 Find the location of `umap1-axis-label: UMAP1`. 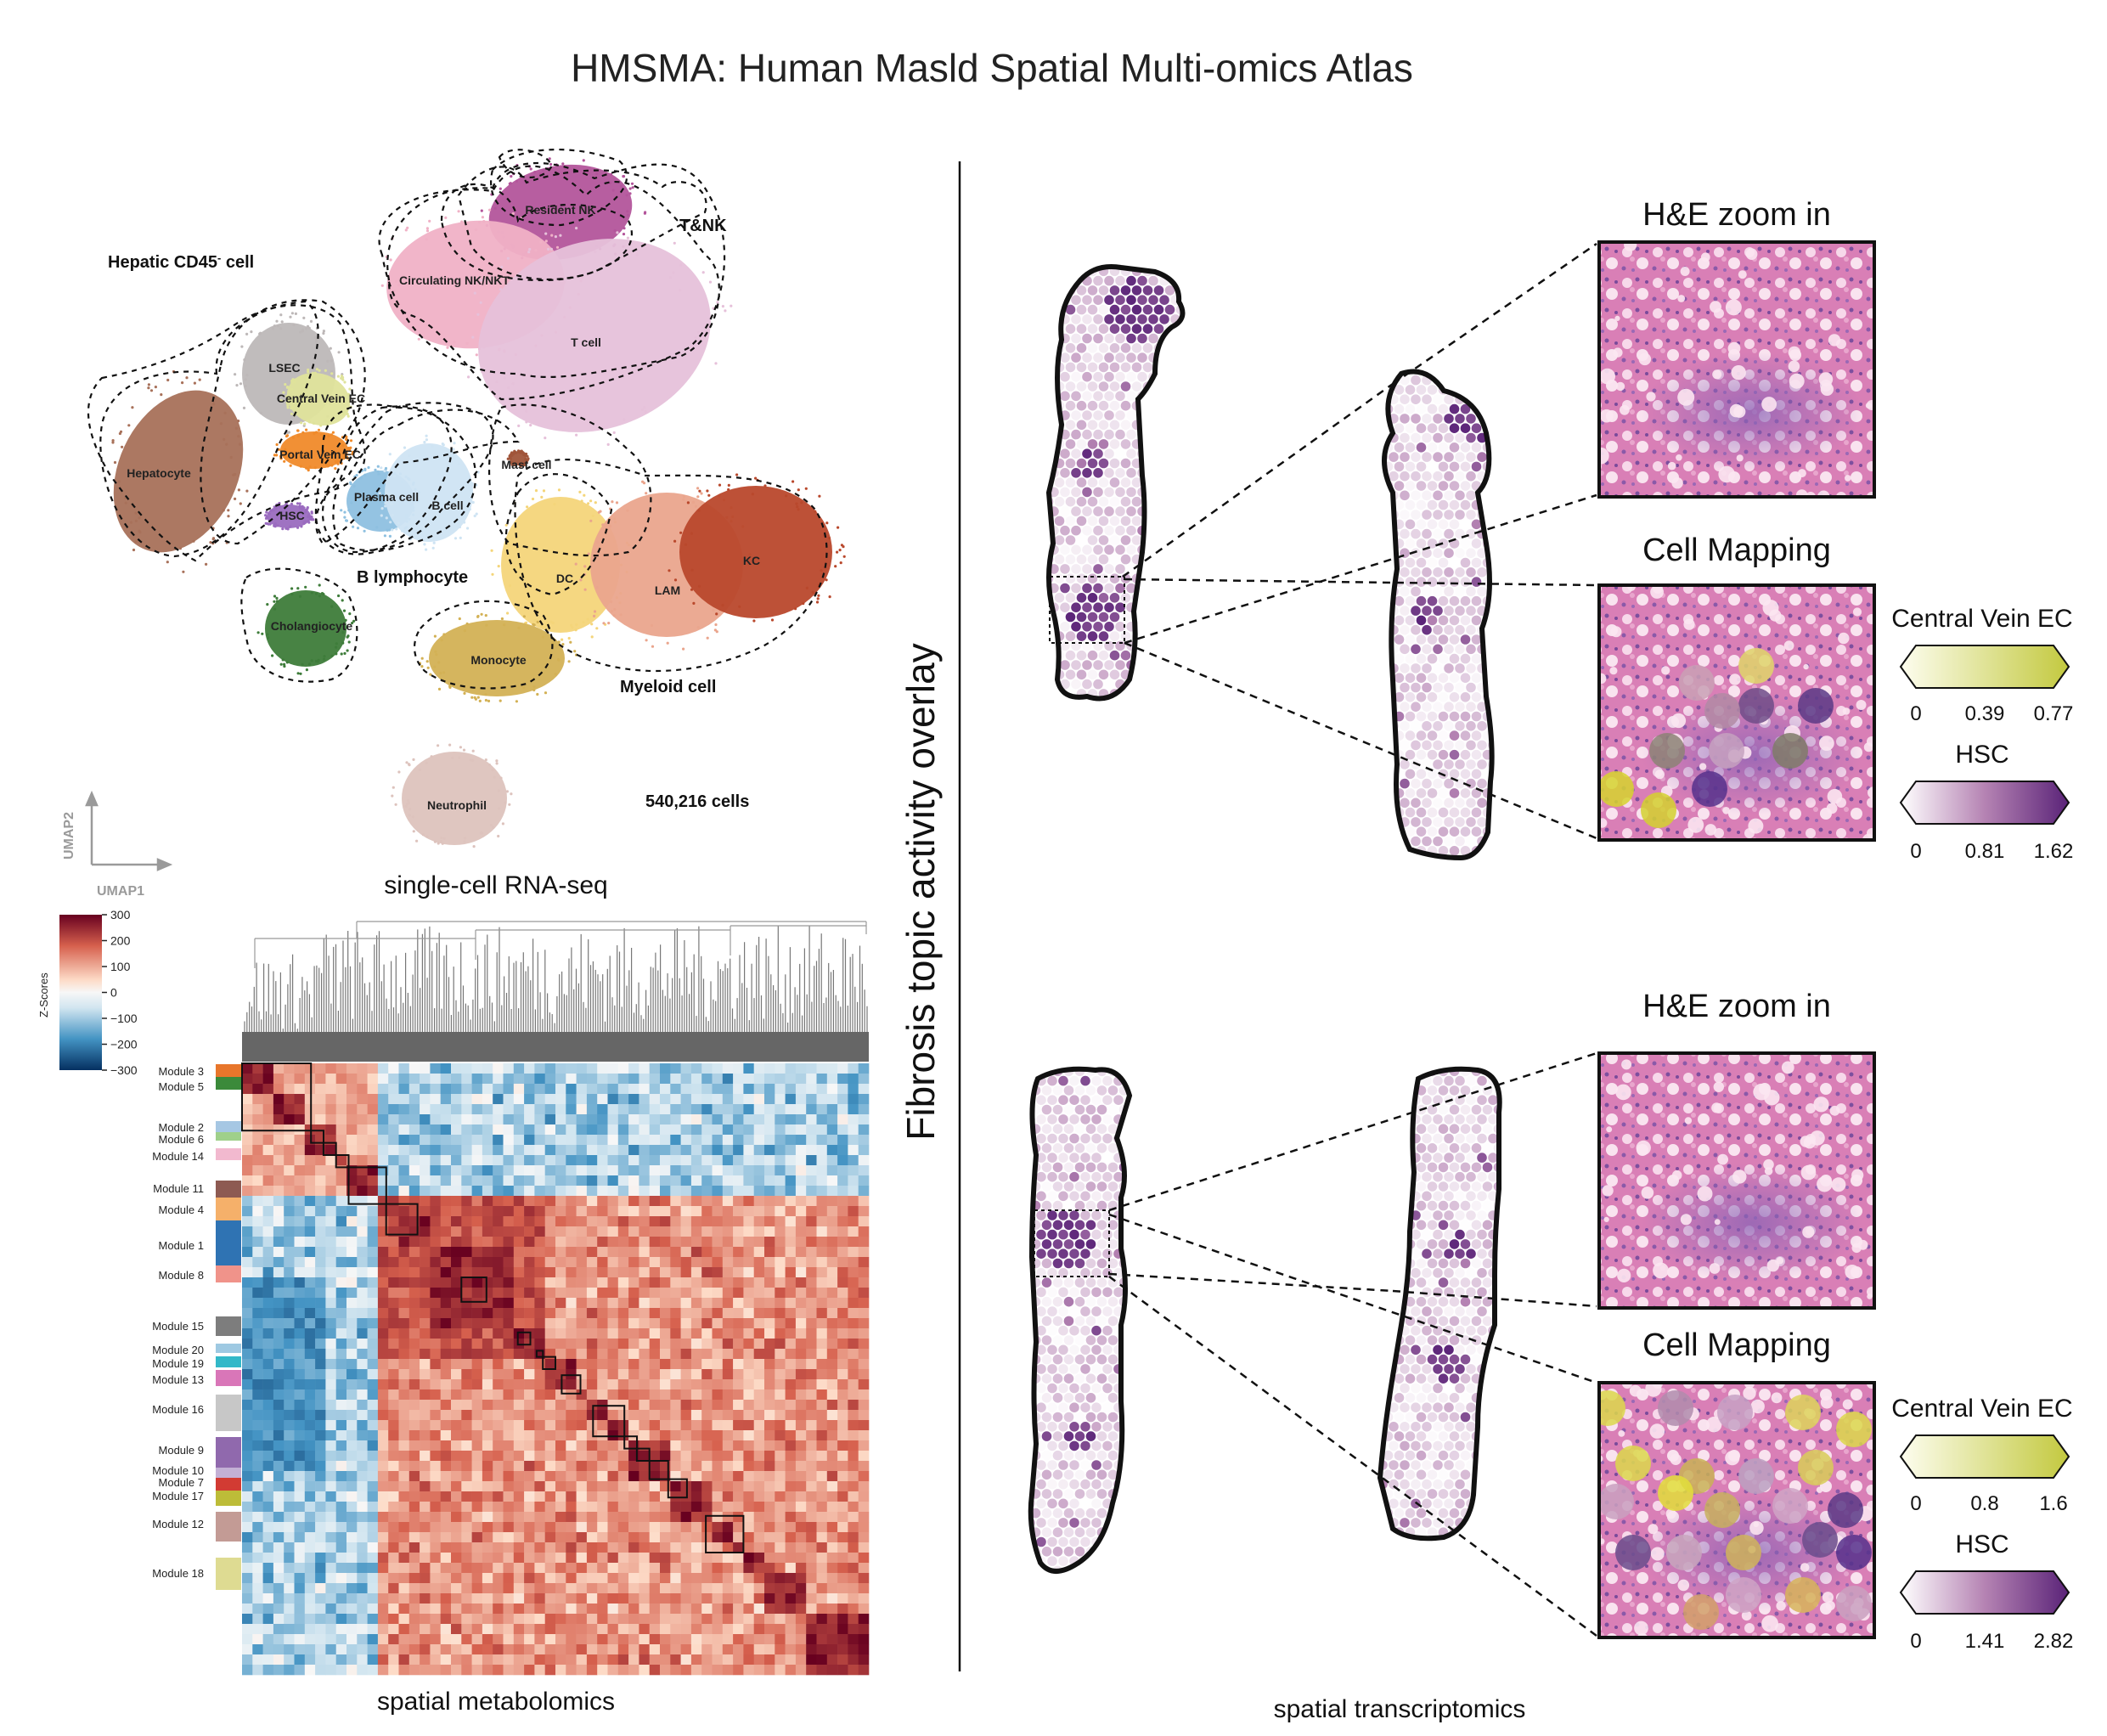

umap1-axis-label: UMAP1 is located at coordinates (120, 891).